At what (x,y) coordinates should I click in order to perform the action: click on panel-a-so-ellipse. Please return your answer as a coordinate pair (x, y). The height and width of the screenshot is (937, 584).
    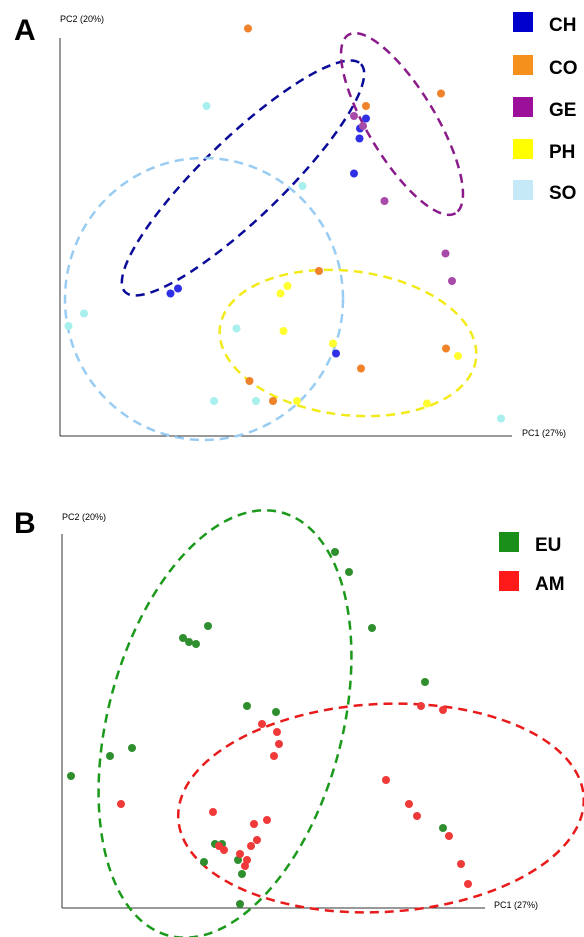
    Looking at the image, I should click on (204, 299).